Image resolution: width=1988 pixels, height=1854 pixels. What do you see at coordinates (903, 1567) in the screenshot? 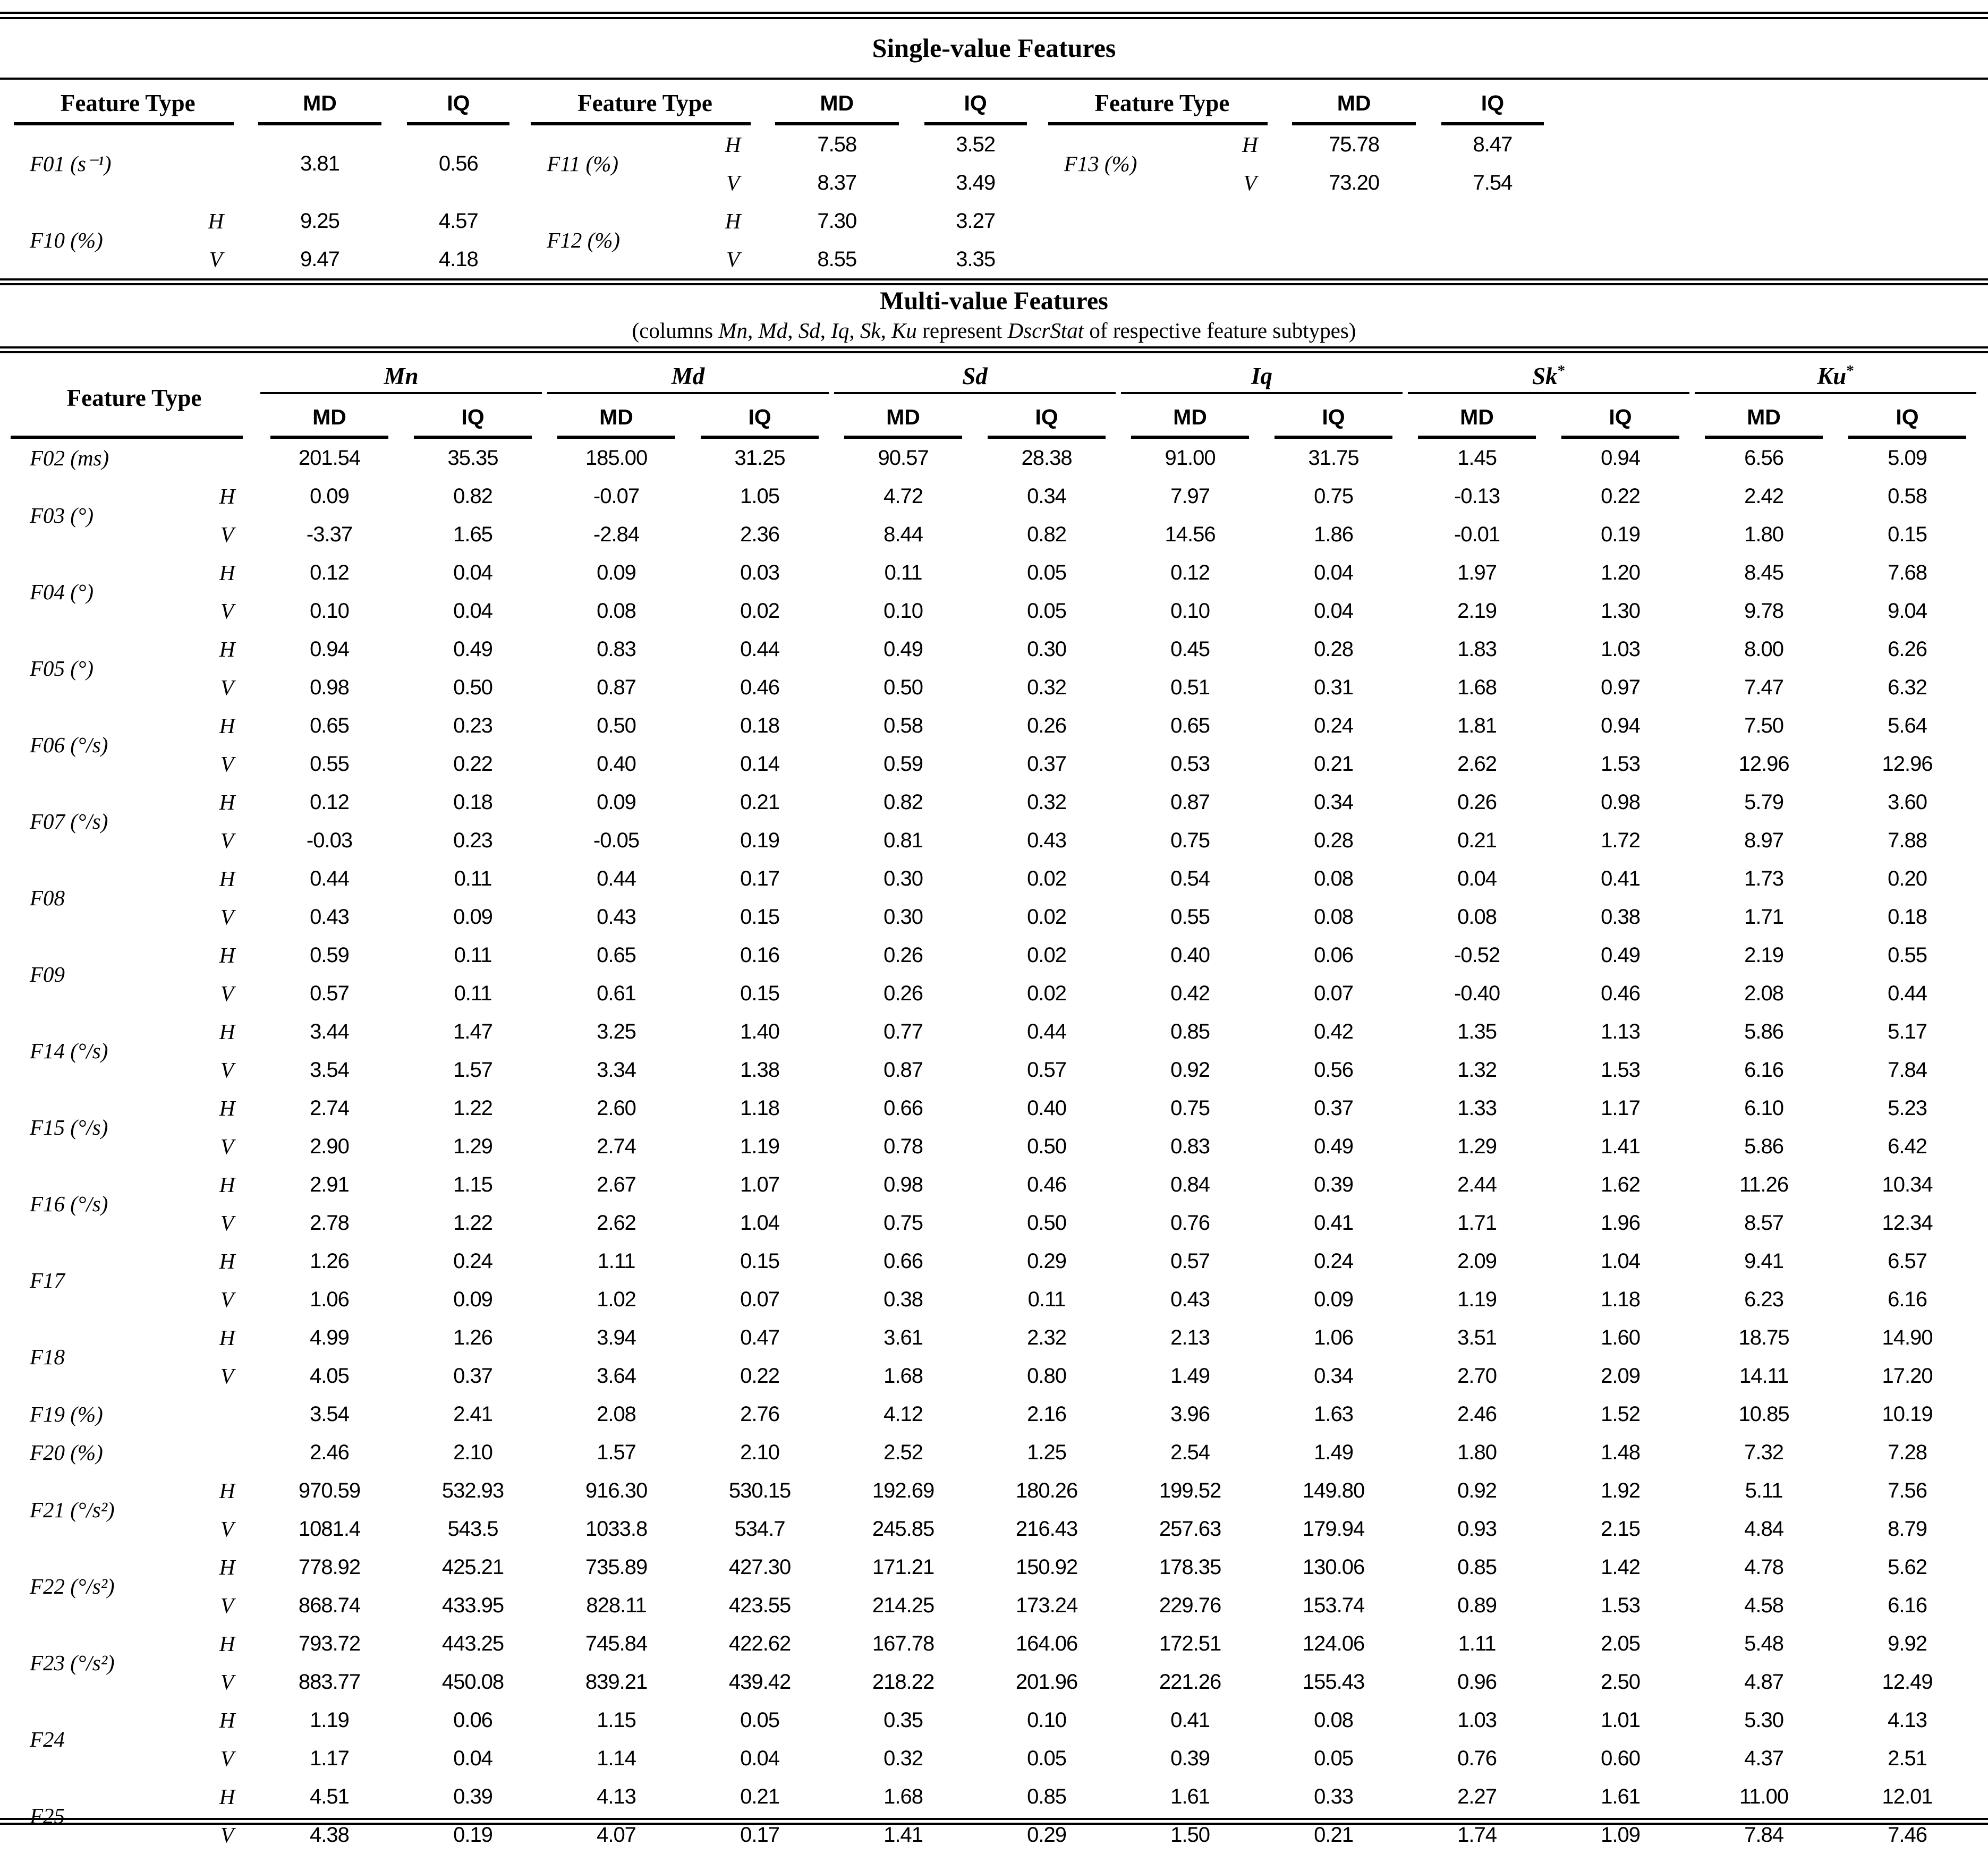
I see `value-cell: 171.21` at bounding box center [903, 1567].